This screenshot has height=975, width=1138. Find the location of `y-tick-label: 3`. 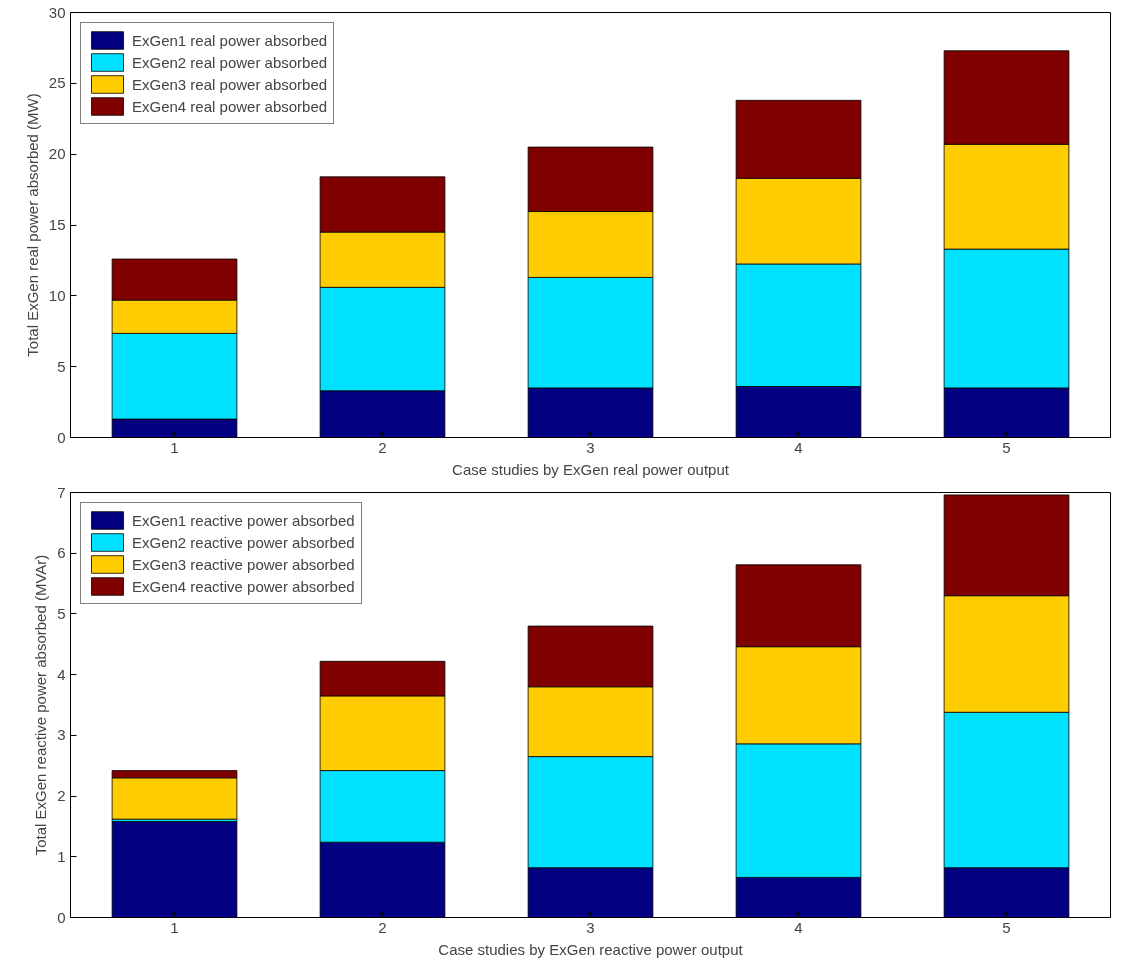

y-tick-label: 3 is located at coordinates (61, 735).